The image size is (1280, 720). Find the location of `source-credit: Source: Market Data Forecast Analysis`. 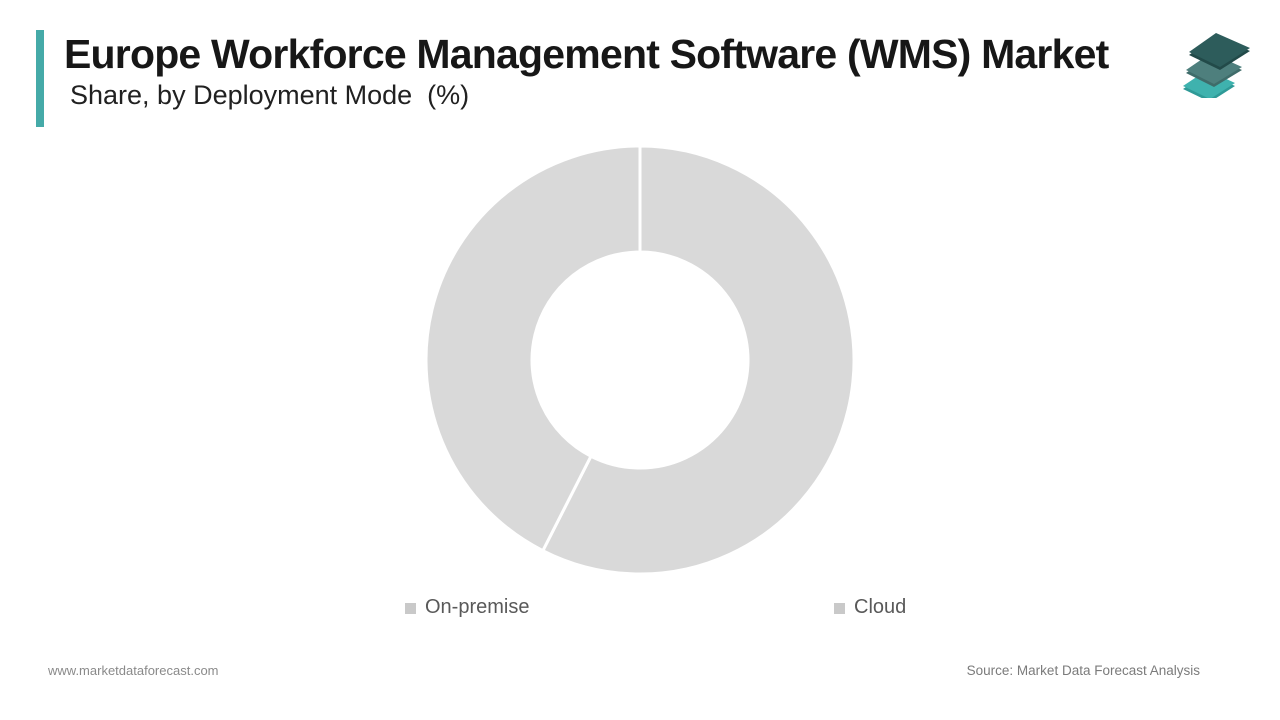

source-credit: Source: Market Data Forecast Analysis is located at coordinates (1083, 670).